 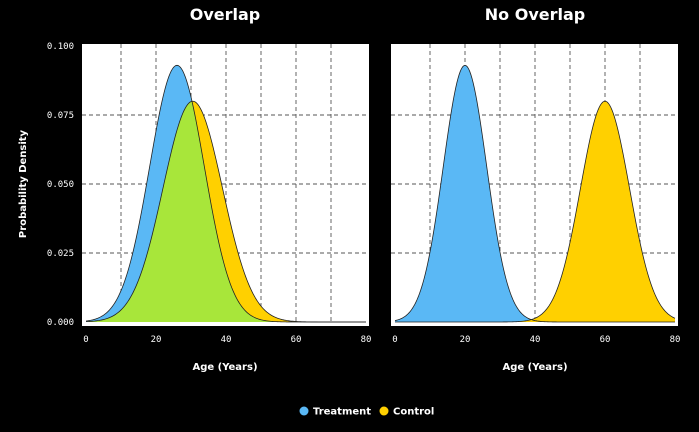 I want to click on legend-marker-control, so click(x=384, y=411).